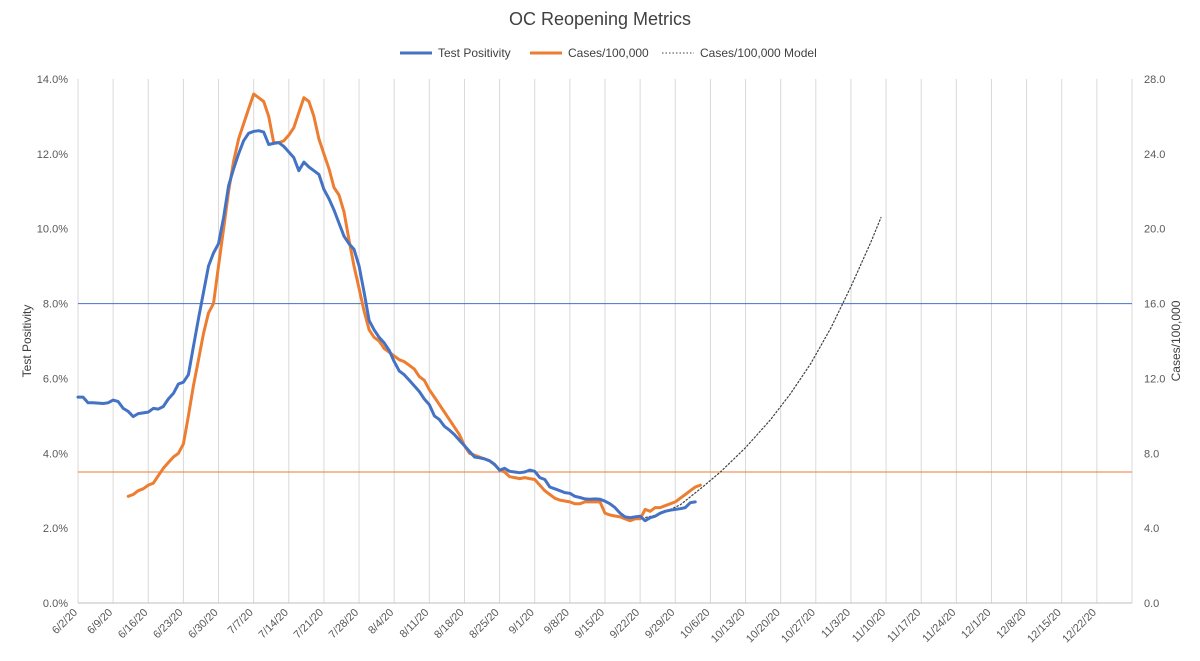  What do you see at coordinates (600, 19) in the screenshot?
I see `chart-title: OC Reopening Metrics` at bounding box center [600, 19].